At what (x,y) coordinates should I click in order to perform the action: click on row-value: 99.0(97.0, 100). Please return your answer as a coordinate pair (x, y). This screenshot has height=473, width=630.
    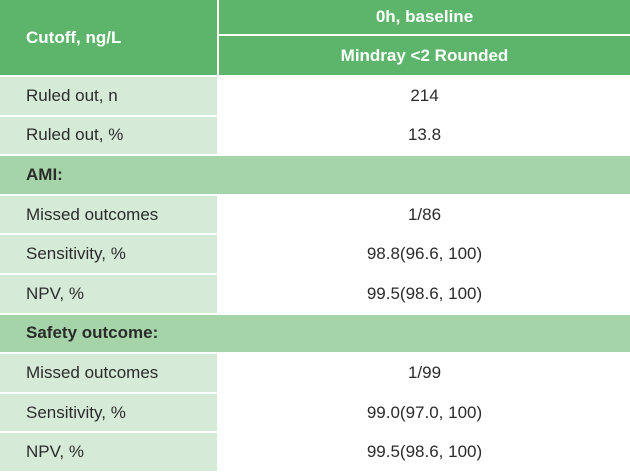
    Looking at the image, I should click on (424, 412).